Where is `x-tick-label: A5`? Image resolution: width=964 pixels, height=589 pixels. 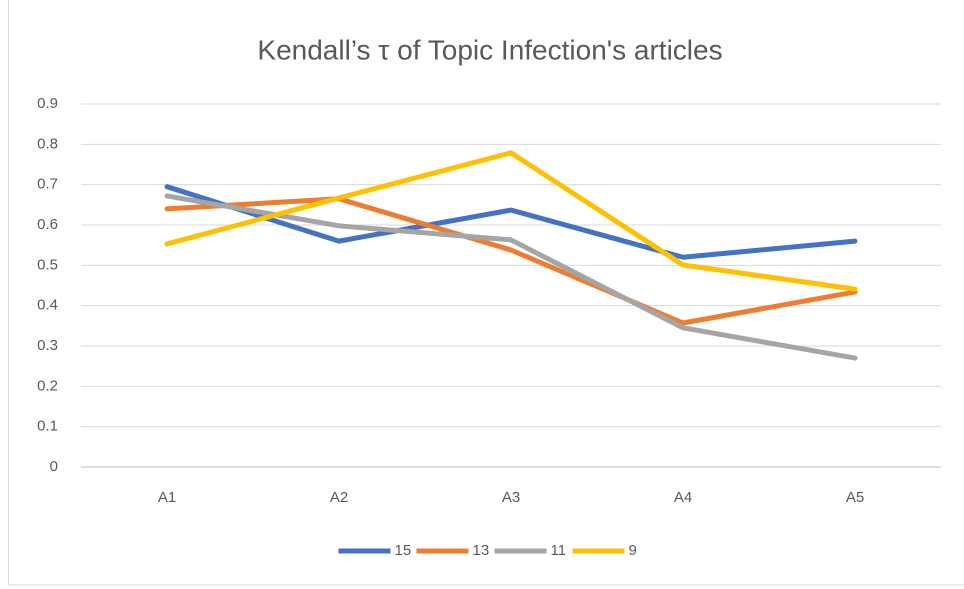
x-tick-label: A5 is located at coordinates (855, 497).